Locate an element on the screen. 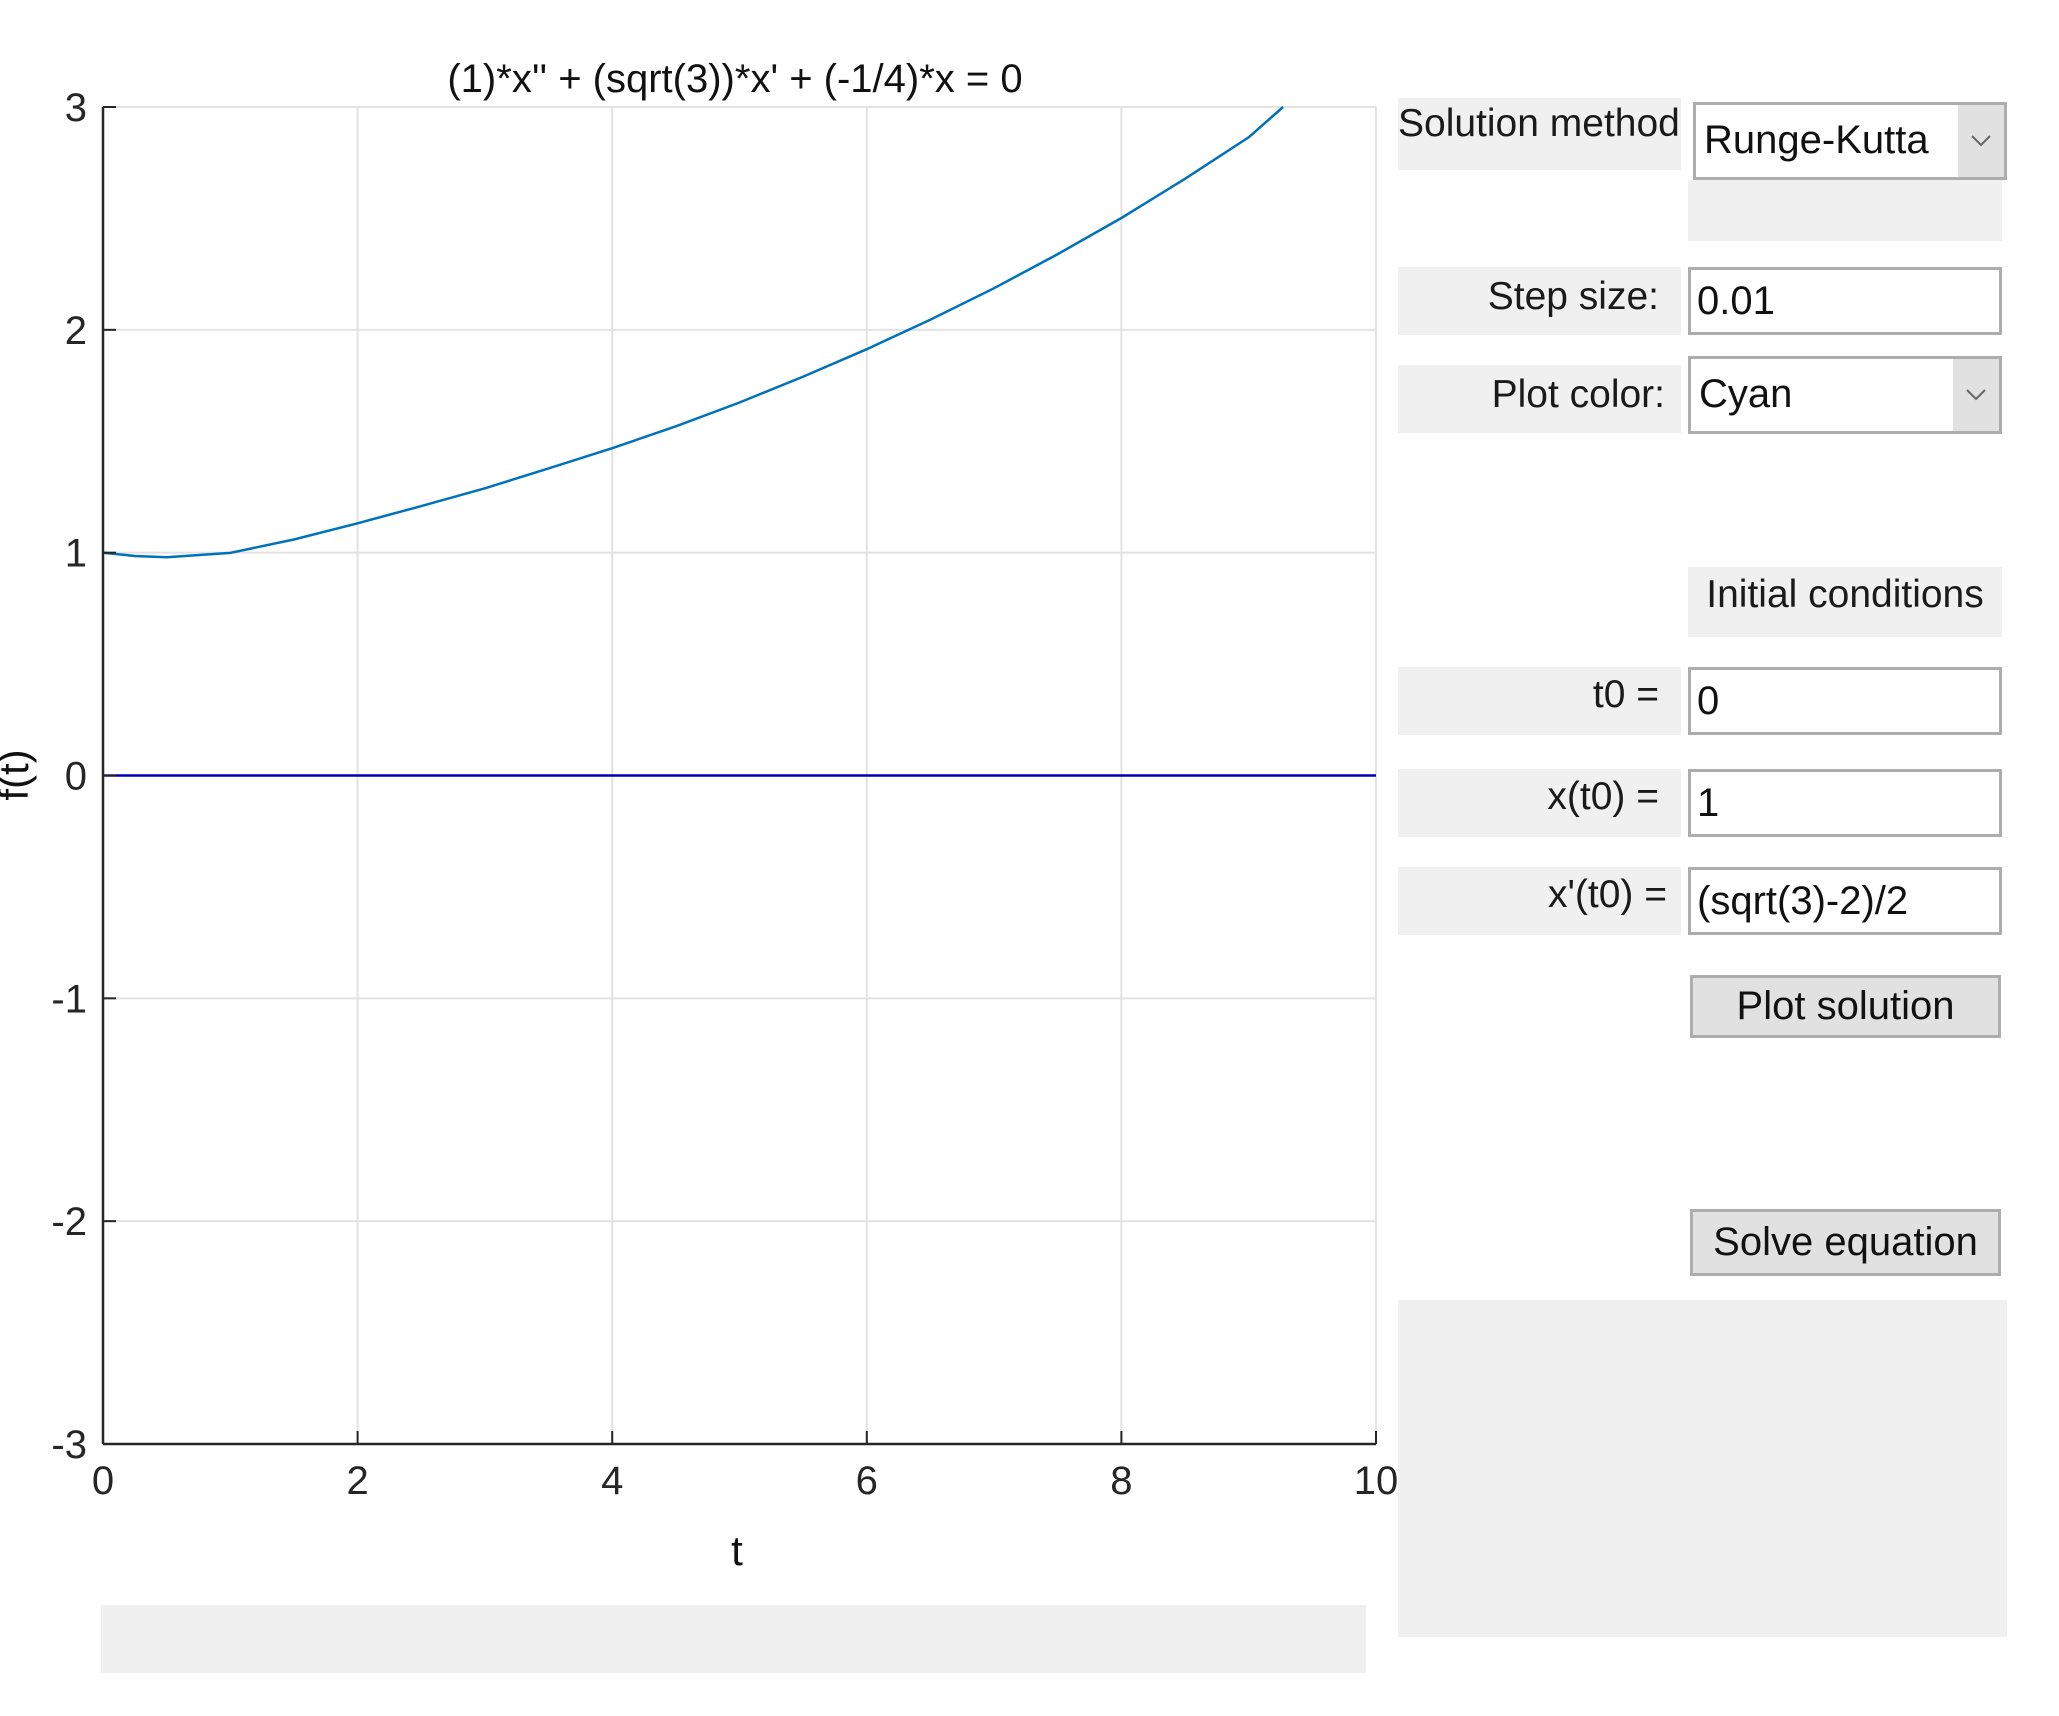 The height and width of the screenshot is (1716, 2059). x-tick-label: 2 is located at coordinates (357, 1481).